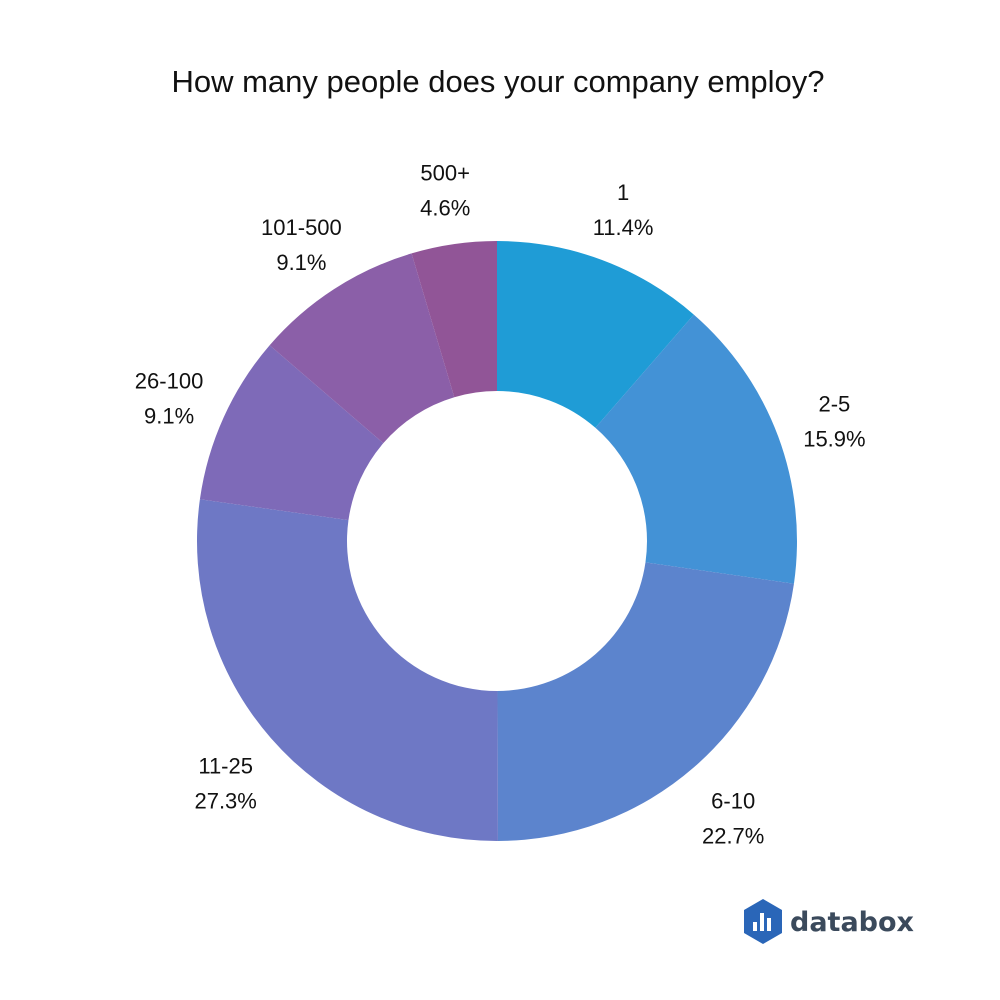  Describe the element at coordinates (225, 766) in the screenshot. I see `slice-category-label: 11-25` at that location.